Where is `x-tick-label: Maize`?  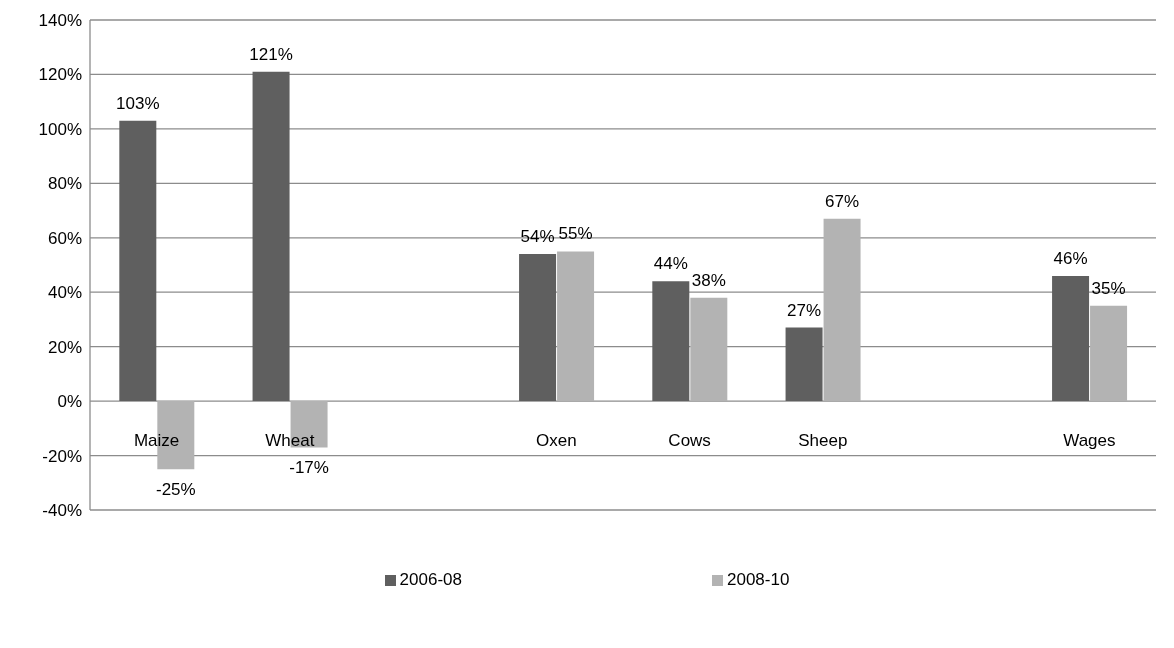 x-tick-label: Maize is located at coordinates (156, 441).